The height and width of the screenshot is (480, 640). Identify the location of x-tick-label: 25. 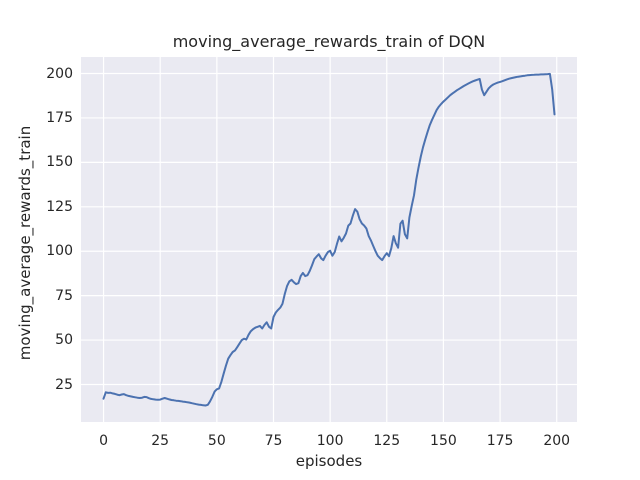
(160, 441).